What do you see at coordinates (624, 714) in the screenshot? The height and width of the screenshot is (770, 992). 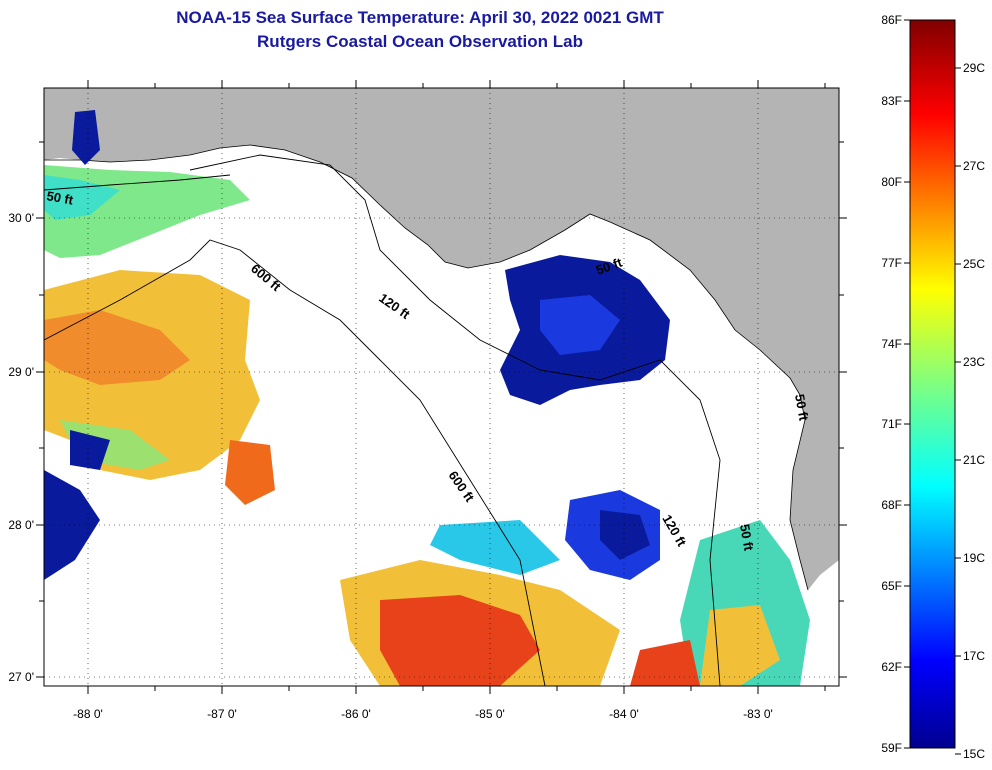 I see `lon-label: -84 0'` at bounding box center [624, 714].